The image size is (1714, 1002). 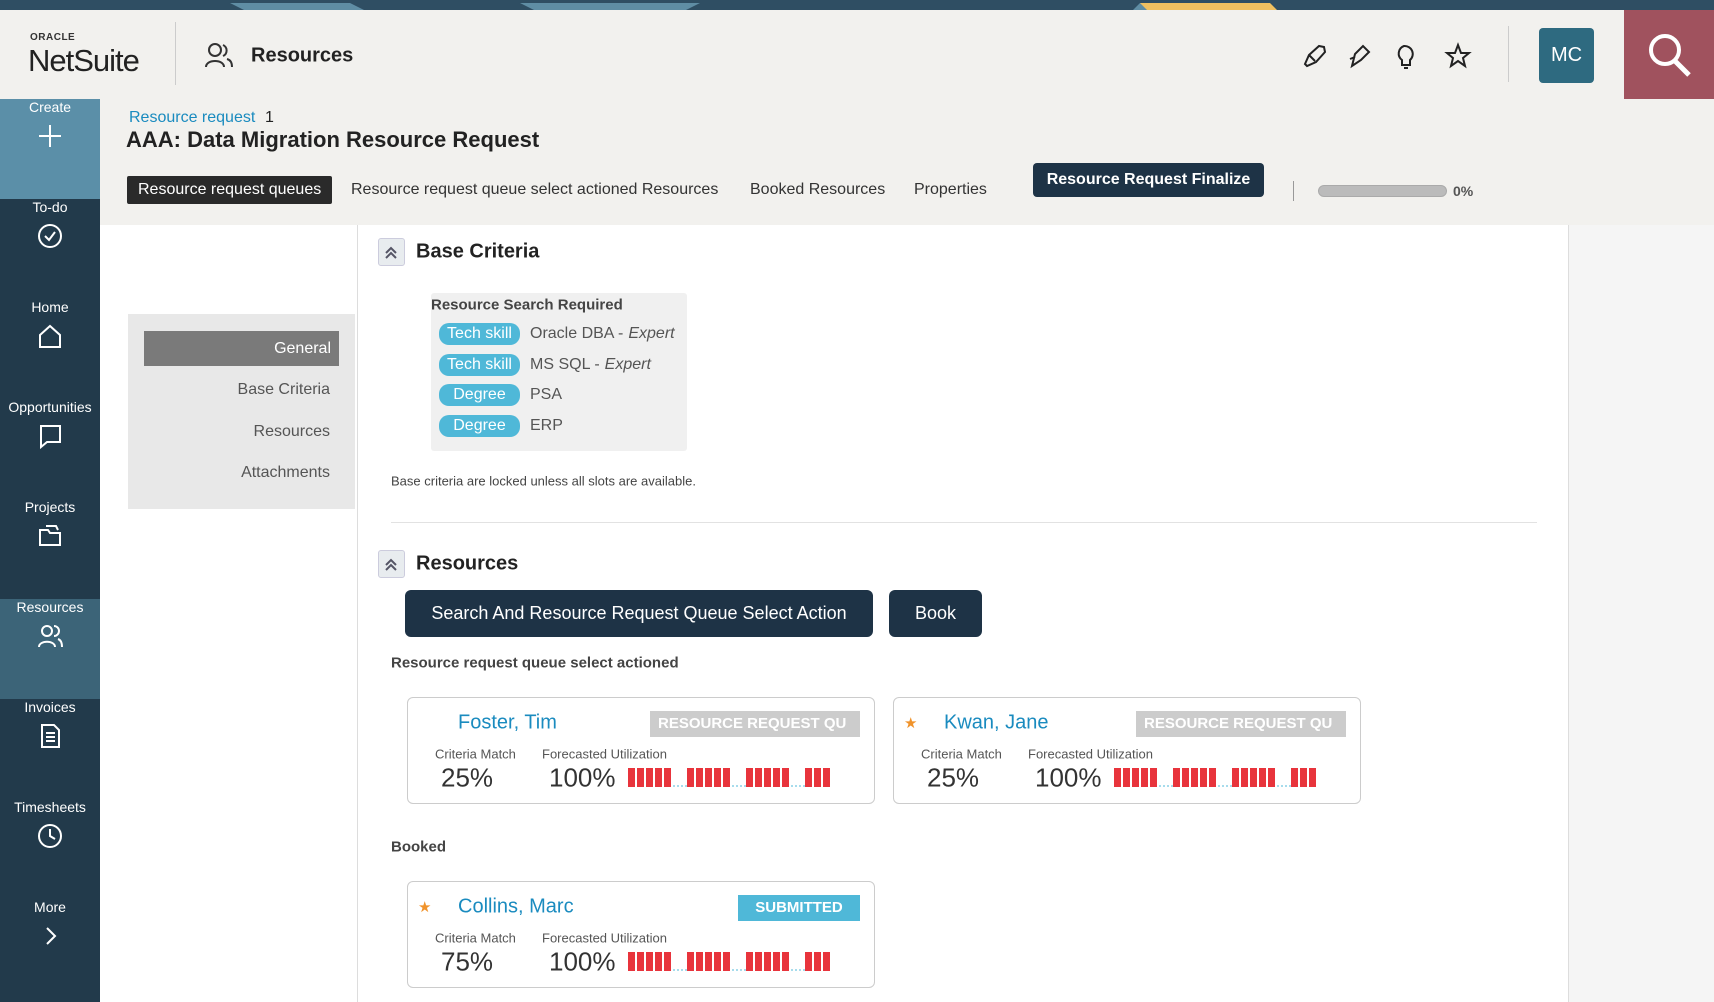 I want to click on criteria-level: Expert, so click(x=651, y=333).